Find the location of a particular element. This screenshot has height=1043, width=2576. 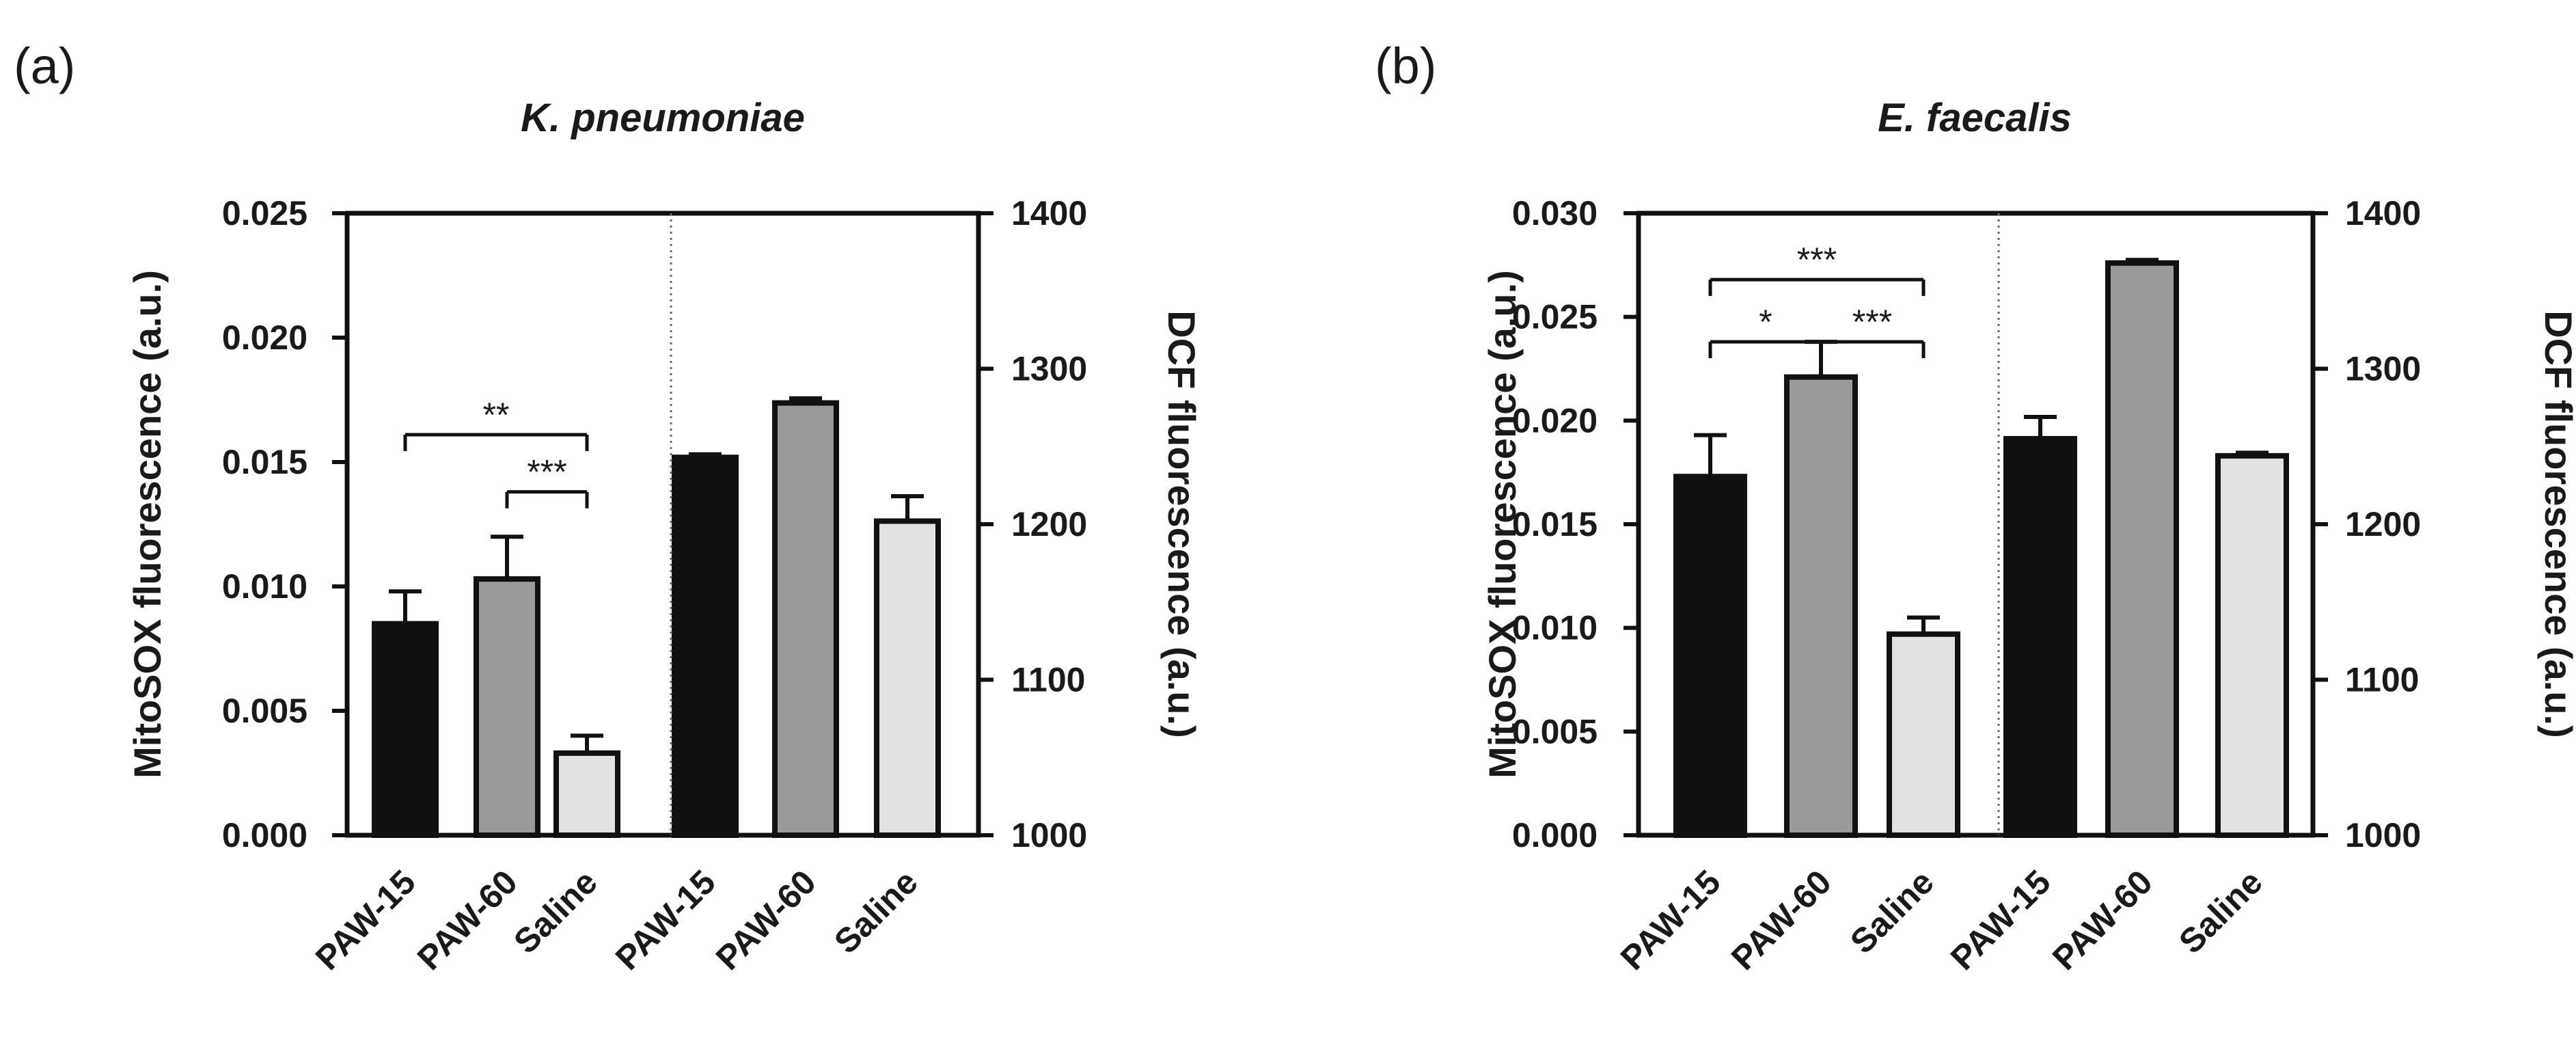

panel-label: (a) is located at coordinates (44, 66).